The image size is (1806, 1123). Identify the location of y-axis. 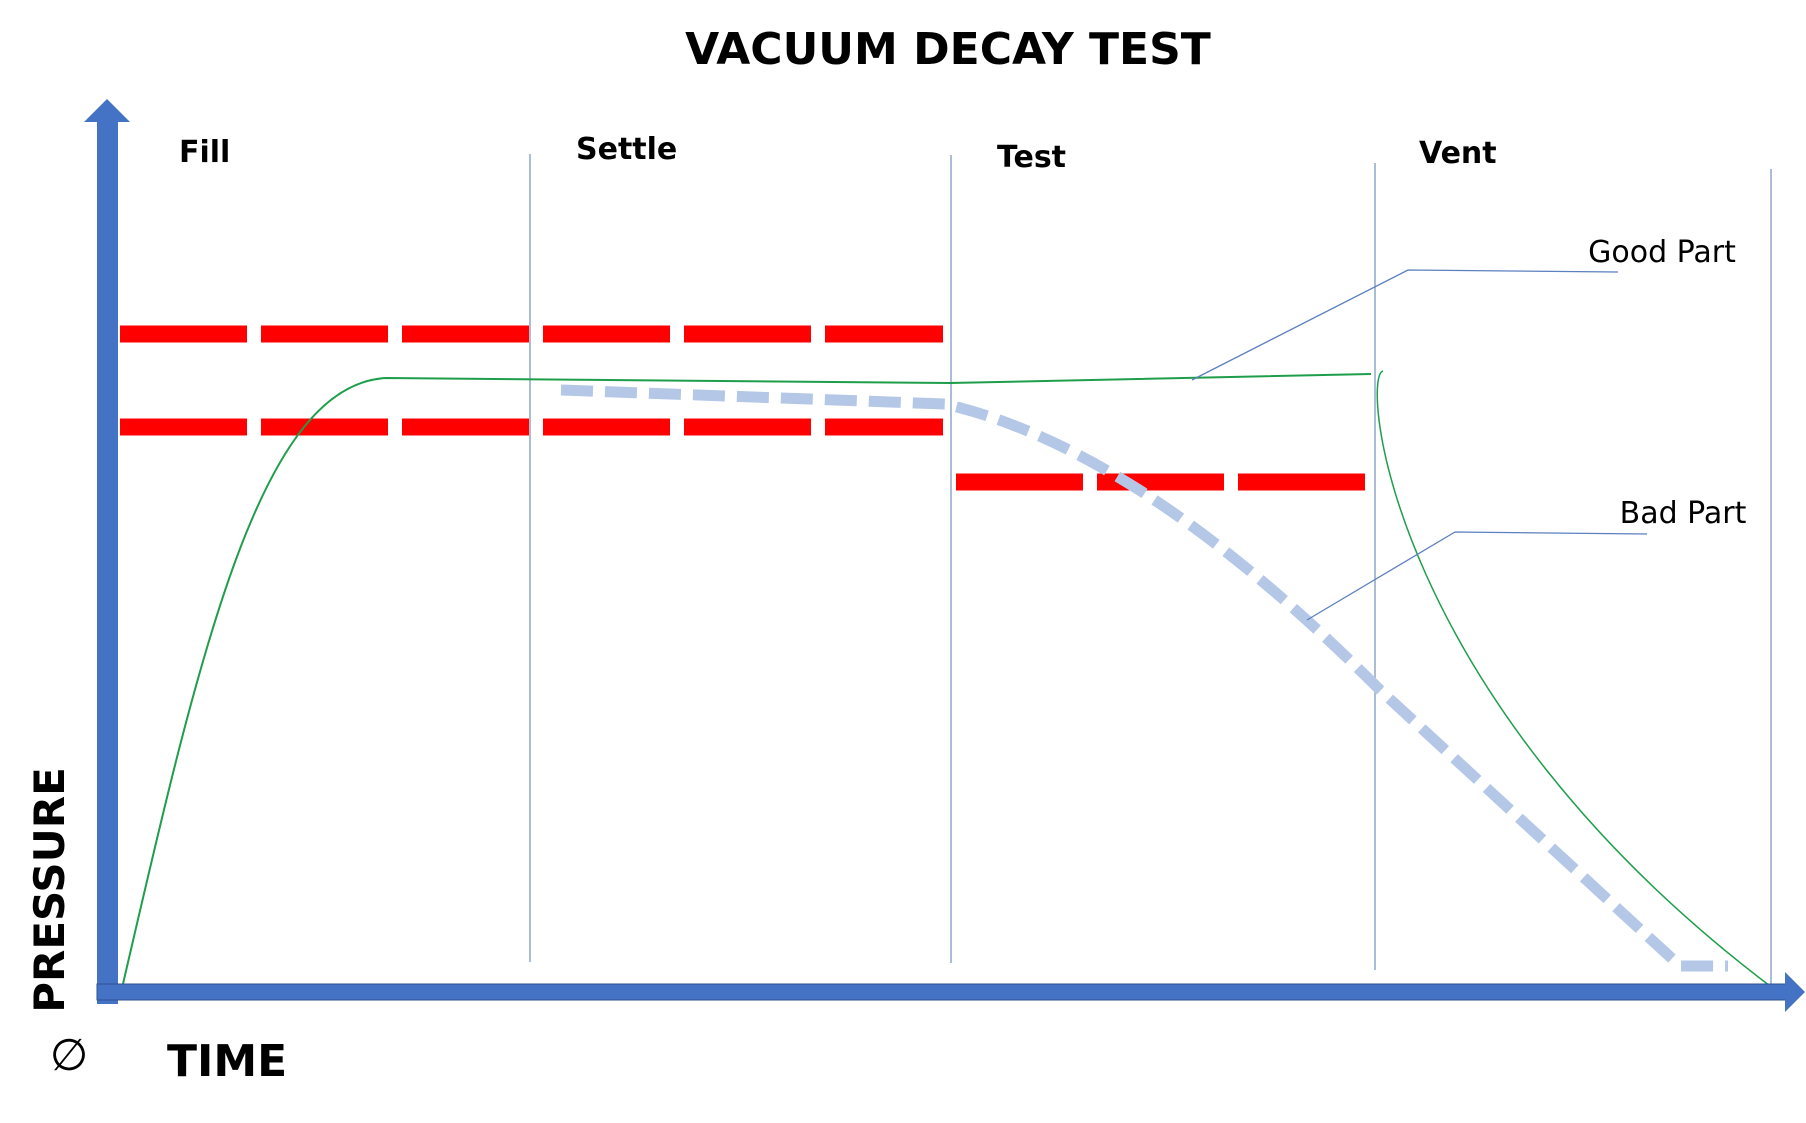
(107, 562).